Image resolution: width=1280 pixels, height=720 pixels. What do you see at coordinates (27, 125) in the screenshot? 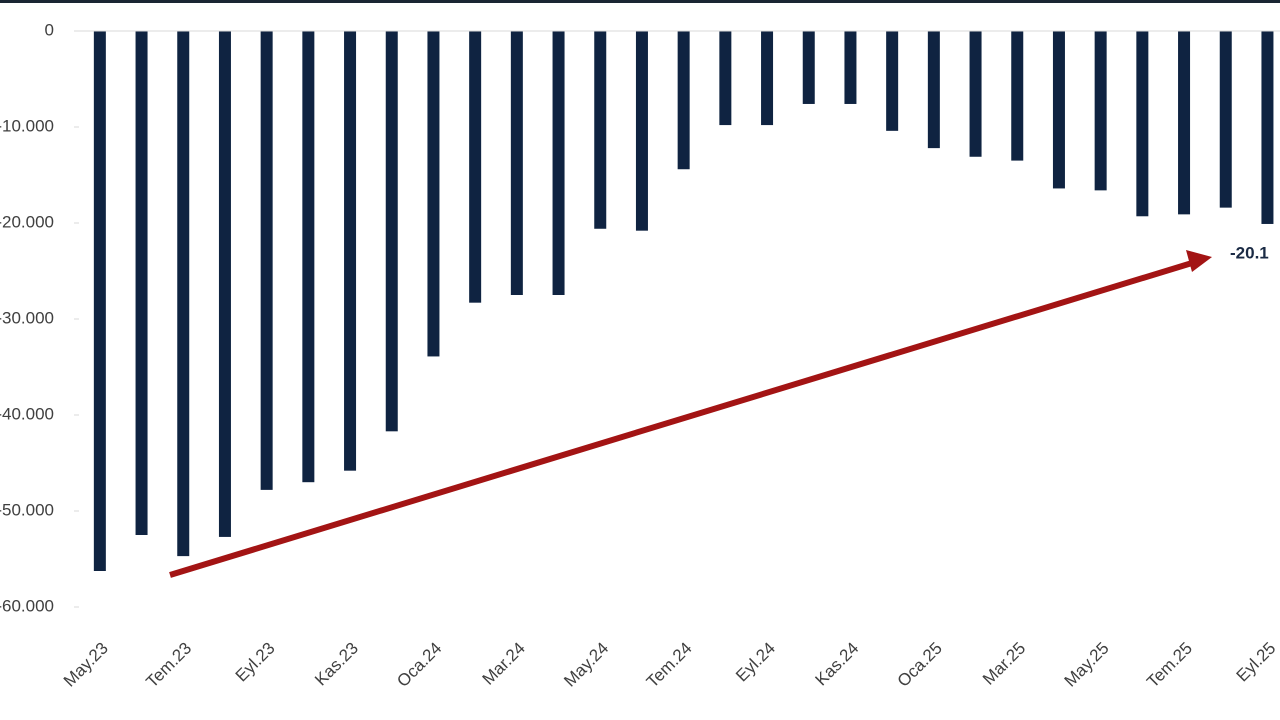
I see `y-tick-label: -10.000` at bounding box center [27, 125].